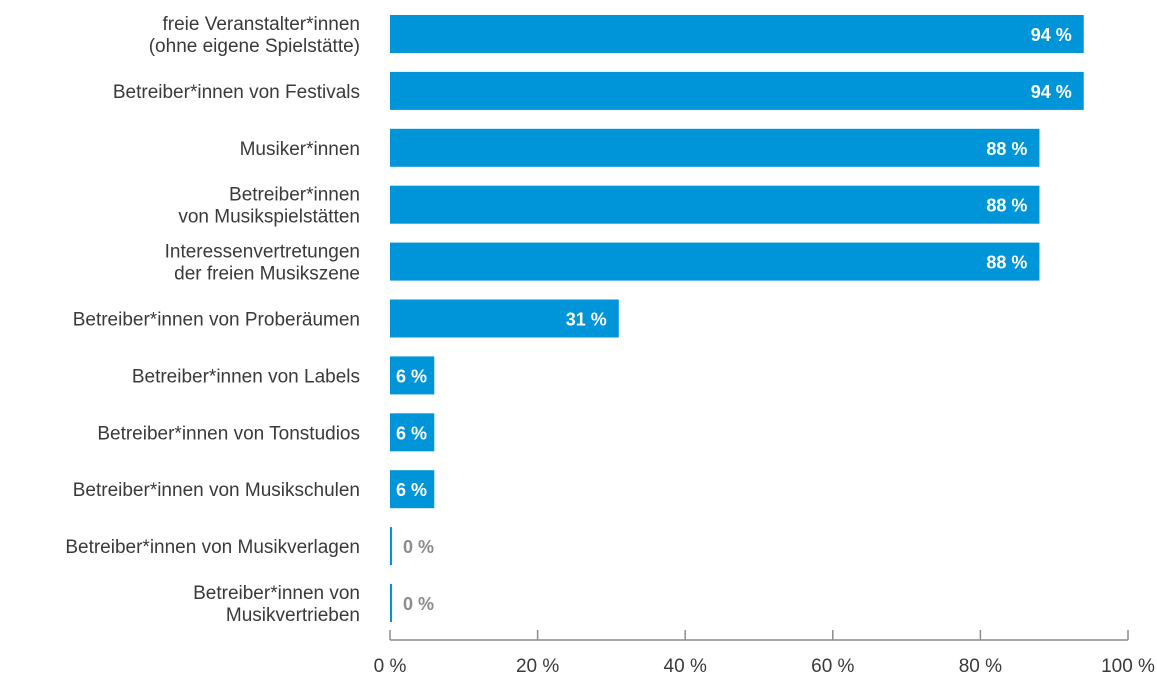 This screenshot has height=683, width=1157. Describe the element at coordinates (276, 593) in the screenshot. I see `category-label: Betreiber*innen von` at that location.